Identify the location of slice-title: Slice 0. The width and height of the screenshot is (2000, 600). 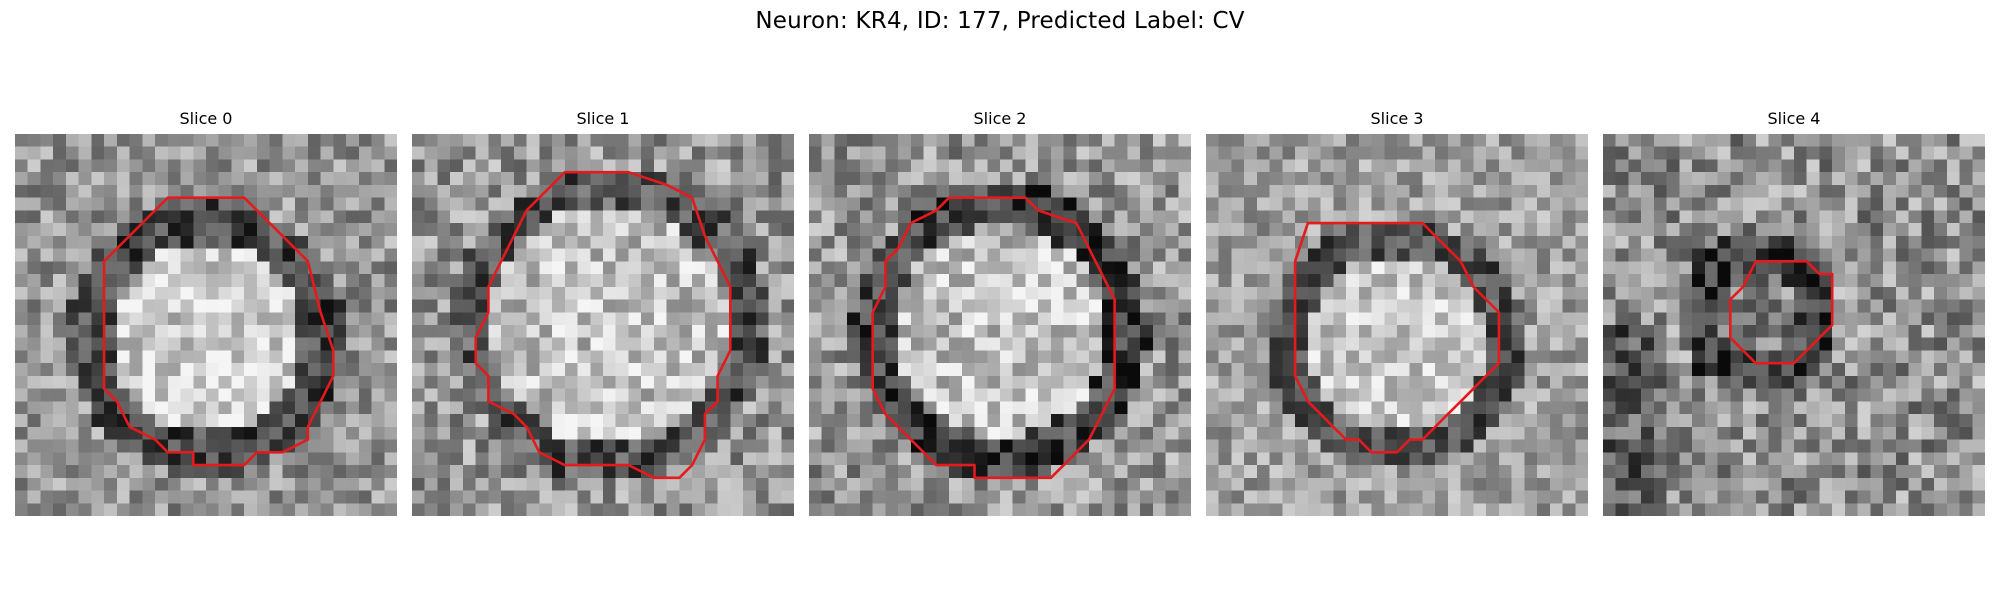
(206, 118).